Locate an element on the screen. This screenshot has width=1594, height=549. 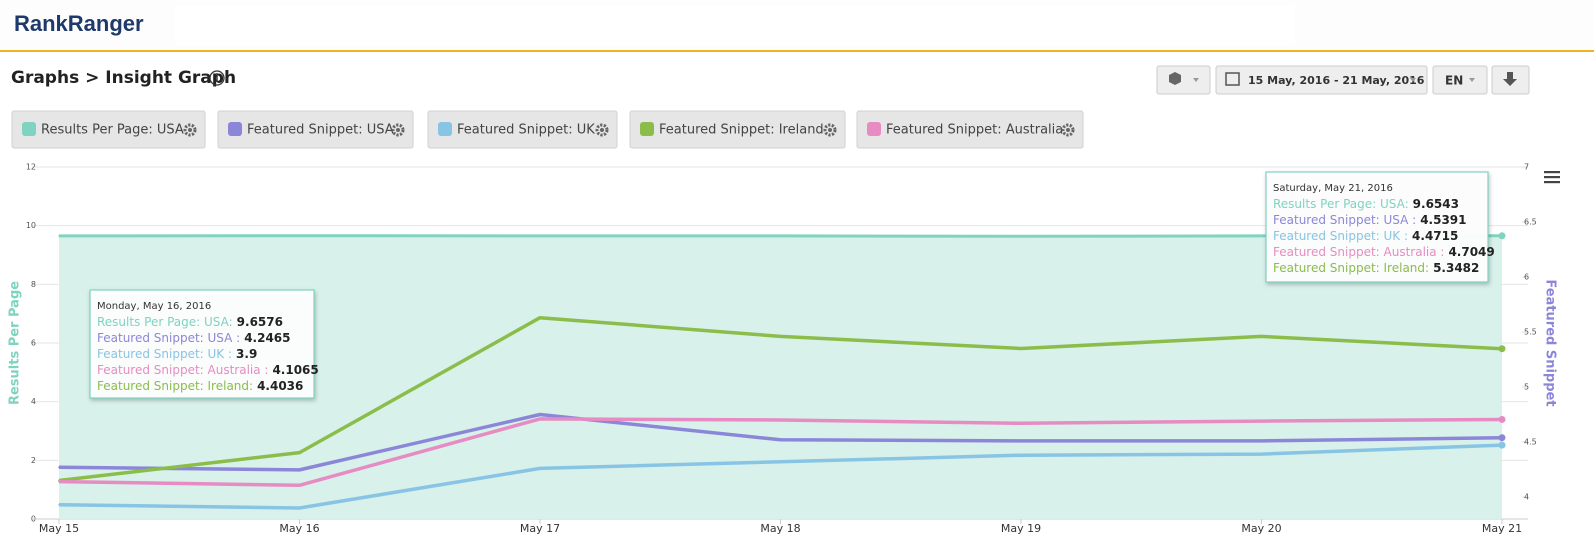
y-axis-label: Results Per Page is located at coordinates (15, 343).